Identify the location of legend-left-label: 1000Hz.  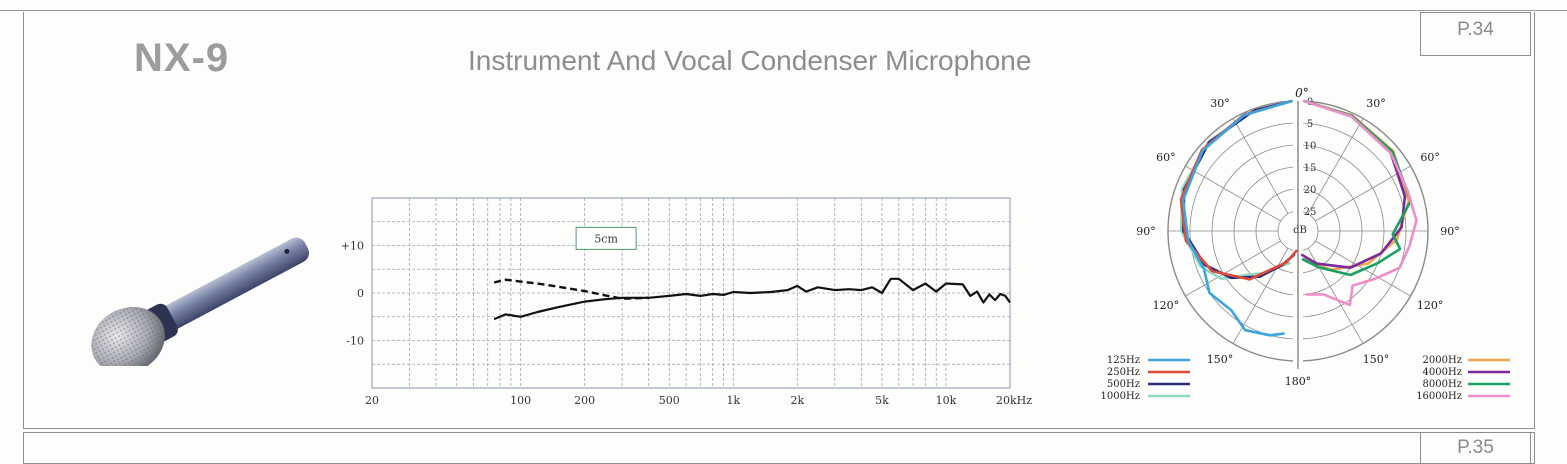
(1120, 396).